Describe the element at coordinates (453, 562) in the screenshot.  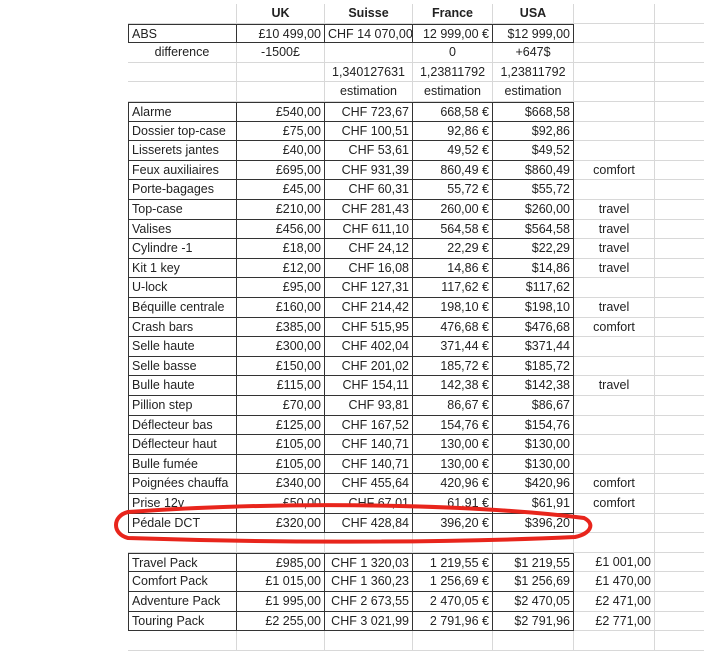
I see `cell: 1 219,55 €` at that location.